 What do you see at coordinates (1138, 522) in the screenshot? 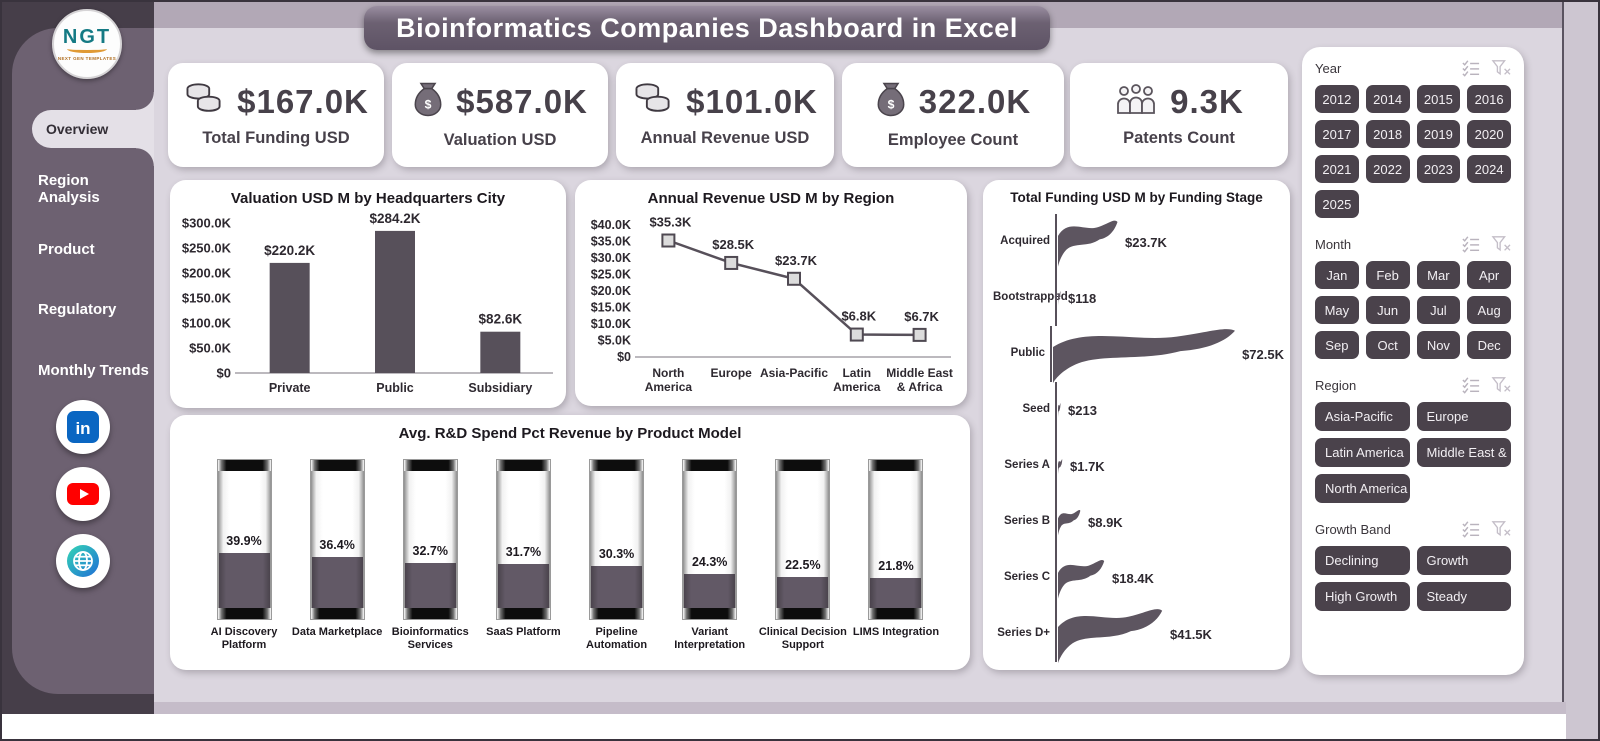
I see `flag-row: Series B $8.9K` at bounding box center [1138, 522].